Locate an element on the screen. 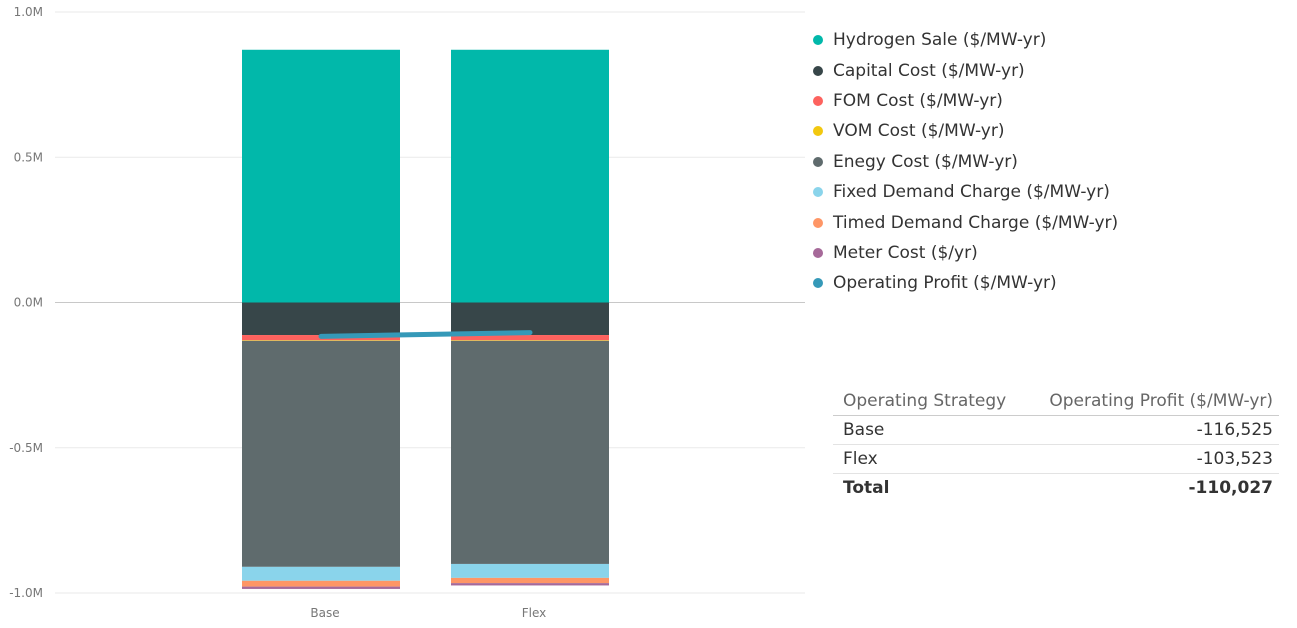 The width and height of the screenshot is (1297, 628). legend-item-fixed-demand-charge: Fixed Demand Charge ($/MW-yr) is located at coordinates (1045, 192).